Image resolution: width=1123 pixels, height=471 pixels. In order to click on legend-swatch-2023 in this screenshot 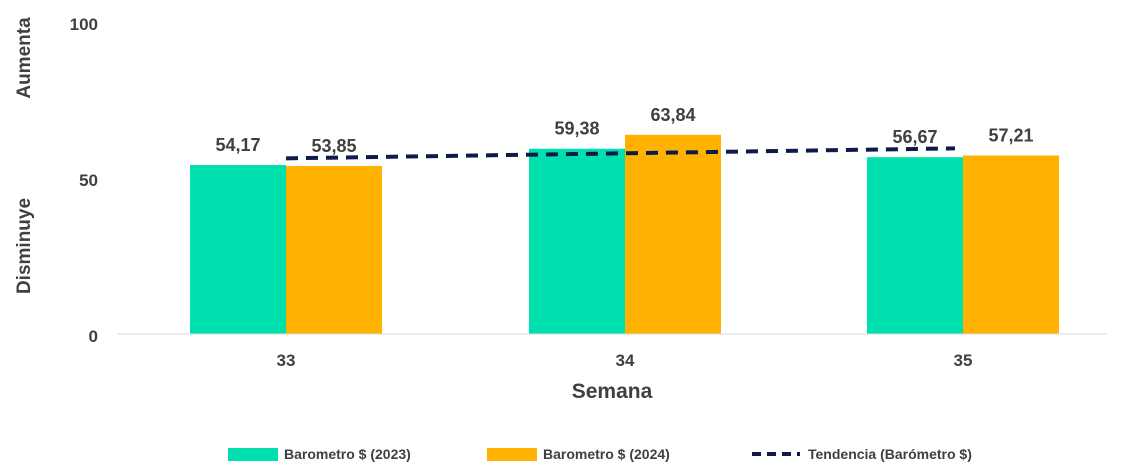, I will do `click(253, 454)`.